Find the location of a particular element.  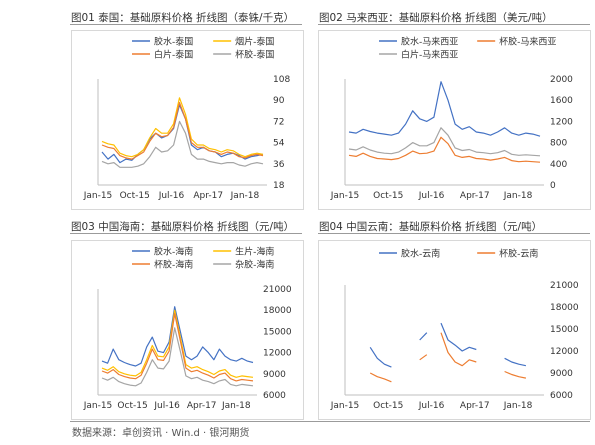

legend-label: 生片-海南 is located at coordinates (254, 252).